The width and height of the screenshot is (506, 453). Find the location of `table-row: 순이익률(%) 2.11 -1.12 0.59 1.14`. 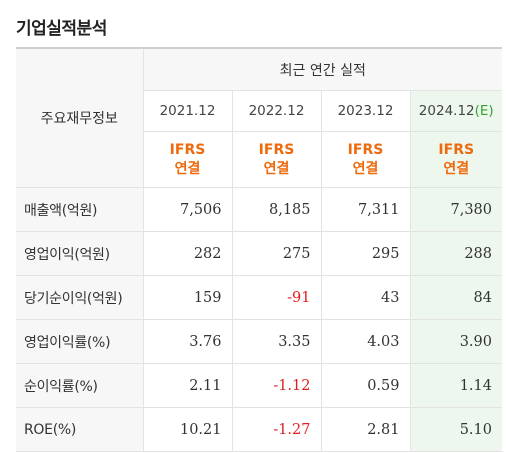

table-row: 순이익률(%) 2.11 -1.12 0.59 1.14 is located at coordinates (259, 385).